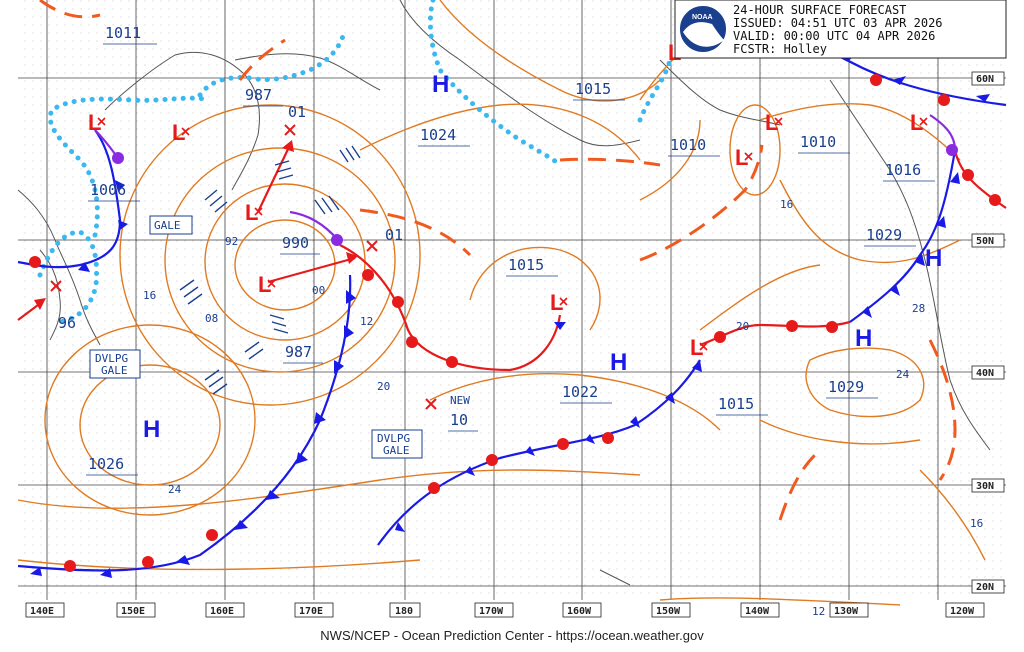 The image size is (1024, 652). I want to click on lat-label: 60N, so click(985, 79).